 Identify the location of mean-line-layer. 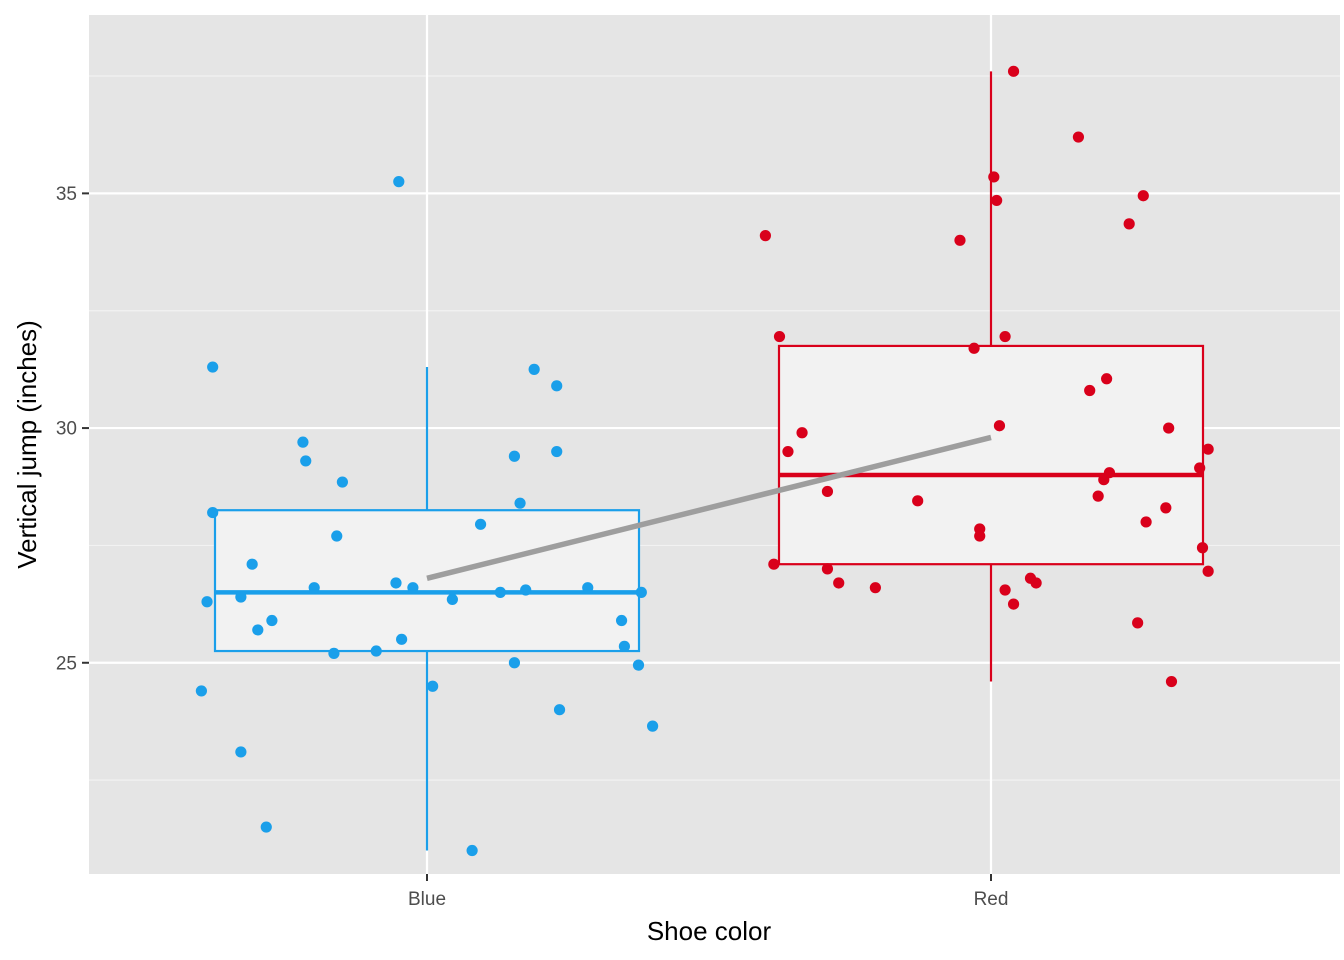
(709, 507).